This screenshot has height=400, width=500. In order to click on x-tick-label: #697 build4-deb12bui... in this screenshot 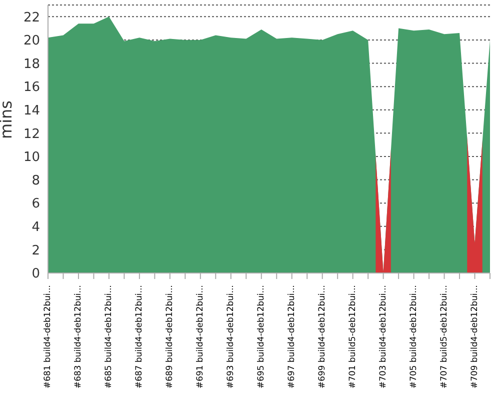, I will do `click(291, 337)`.